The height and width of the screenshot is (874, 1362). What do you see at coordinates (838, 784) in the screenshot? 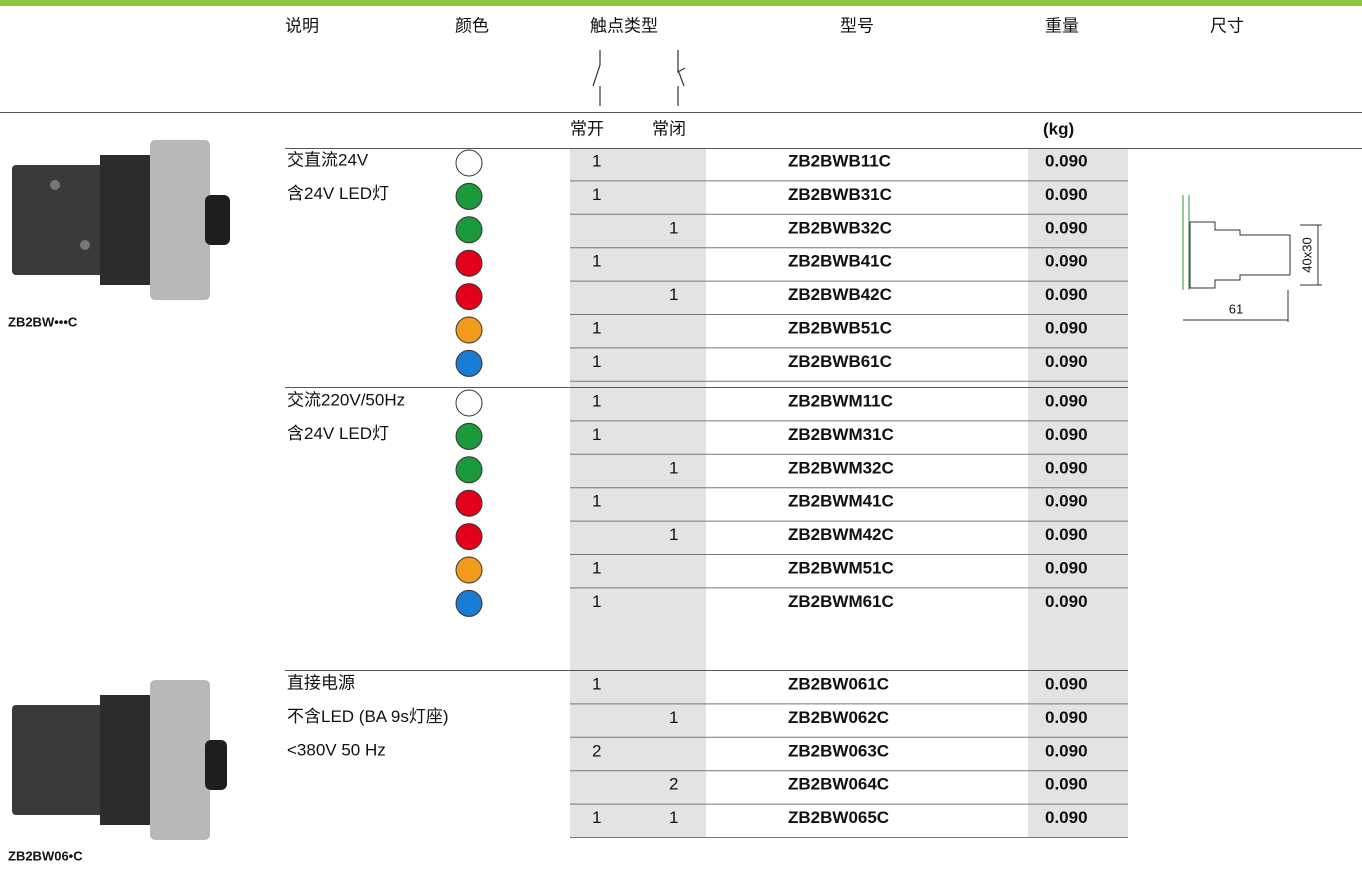
I see `model: ZB2BW064C` at bounding box center [838, 784].